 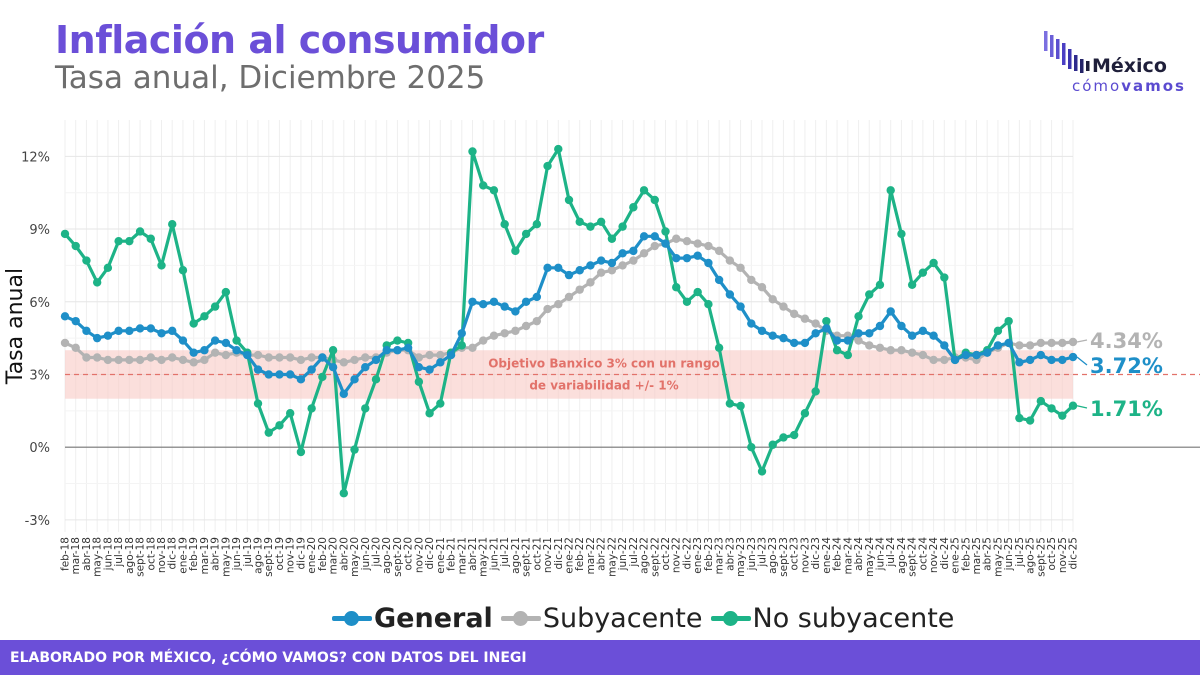 What do you see at coordinates (409, 553) in the screenshot?
I see `x-tick-label: oct-20` at bounding box center [409, 553].